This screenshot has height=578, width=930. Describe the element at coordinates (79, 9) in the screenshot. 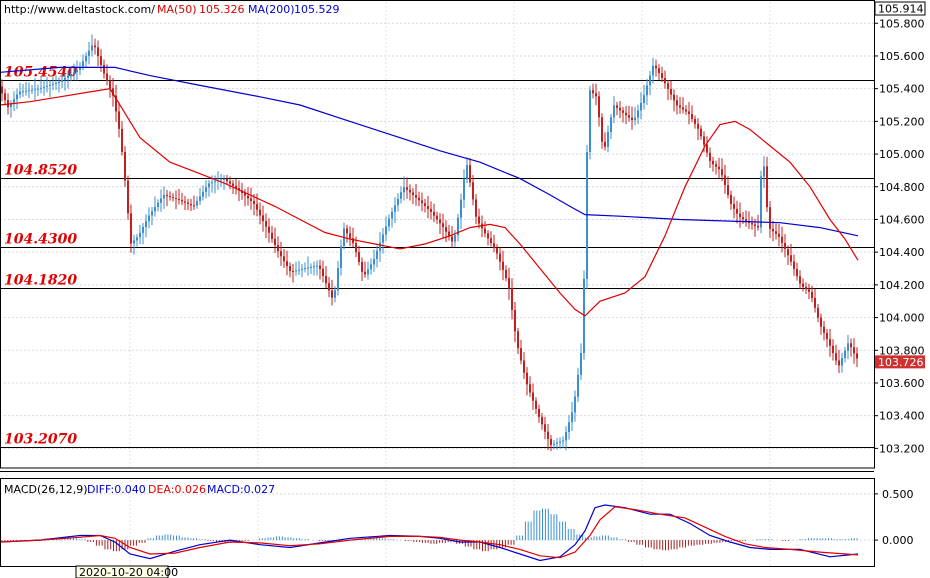

I see `source-url: http://www.deltastock.com/` at that location.